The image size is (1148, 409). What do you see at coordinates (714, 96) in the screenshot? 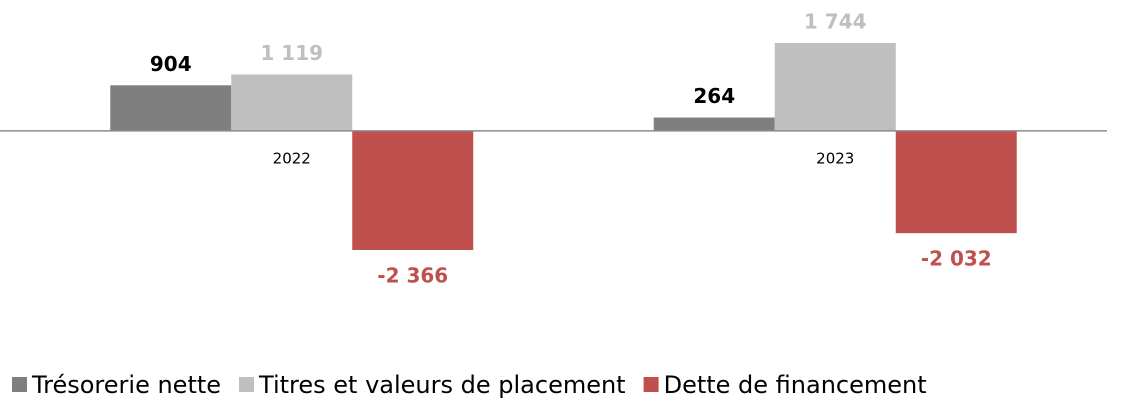
I see `data-label: 264` at bounding box center [714, 96].